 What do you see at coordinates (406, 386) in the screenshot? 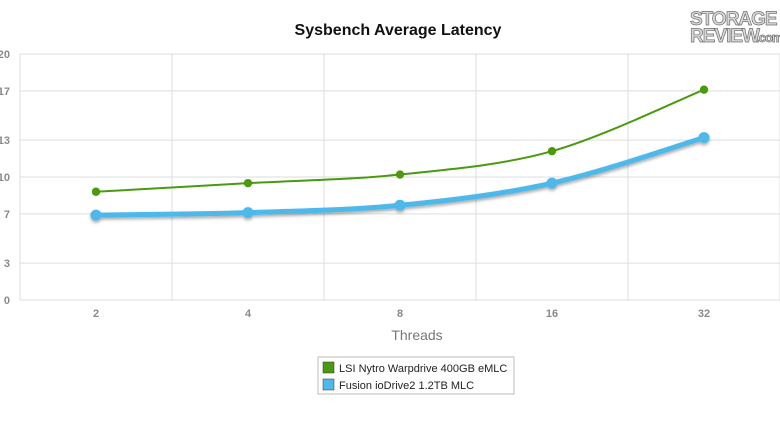
I see `legend-label-series-2: Fusion ioDrive2 1.2TB MLC` at bounding box center [406, 386].